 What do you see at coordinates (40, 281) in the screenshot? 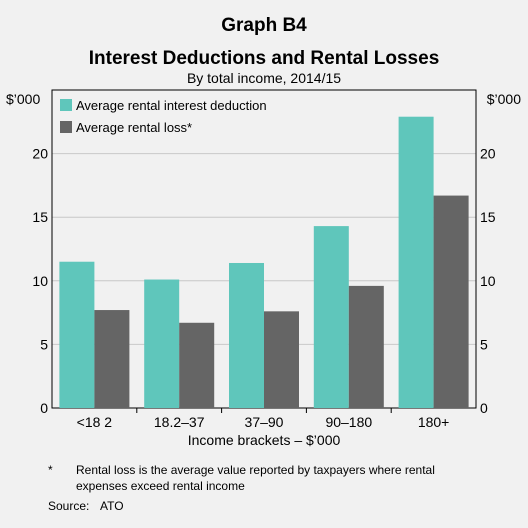
I see `y-tick-label-left: 10` at bounding box center [40, 281].